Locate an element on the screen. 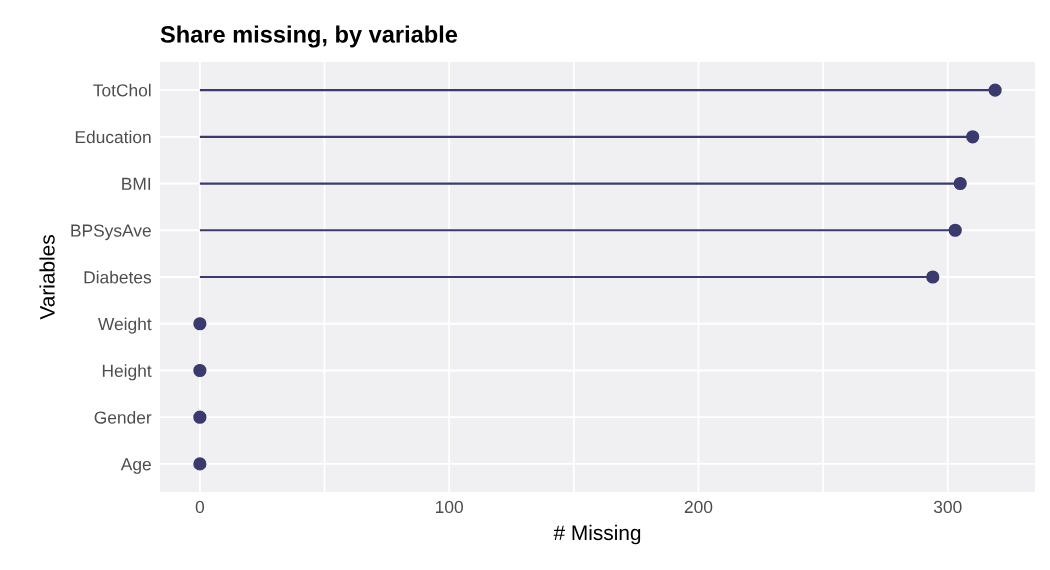 This screenshot has width=1050, height=570. y-tick-label: Diabetes is located at coordinates (118, 277).